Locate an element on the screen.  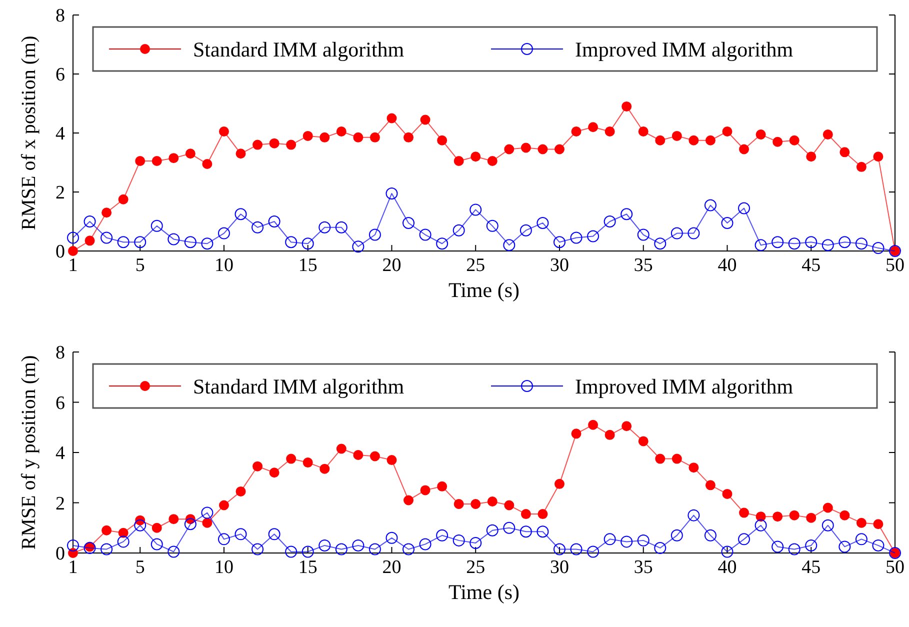
x-tick-label: 20 is located at coordinates (392, 265).